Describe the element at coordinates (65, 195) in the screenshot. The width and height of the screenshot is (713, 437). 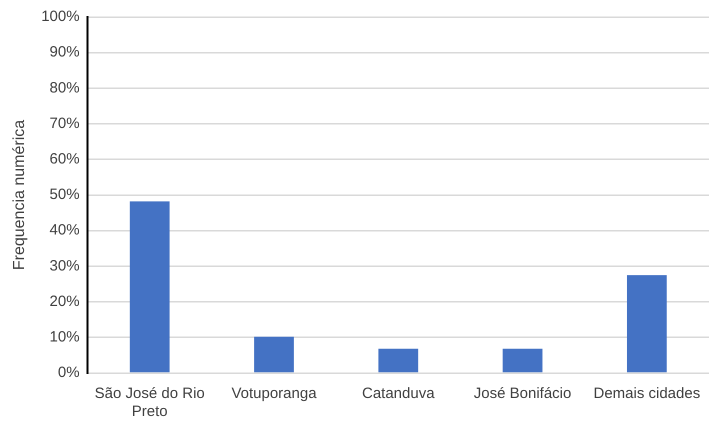
I see `y-tick-label: 50%` at that location.